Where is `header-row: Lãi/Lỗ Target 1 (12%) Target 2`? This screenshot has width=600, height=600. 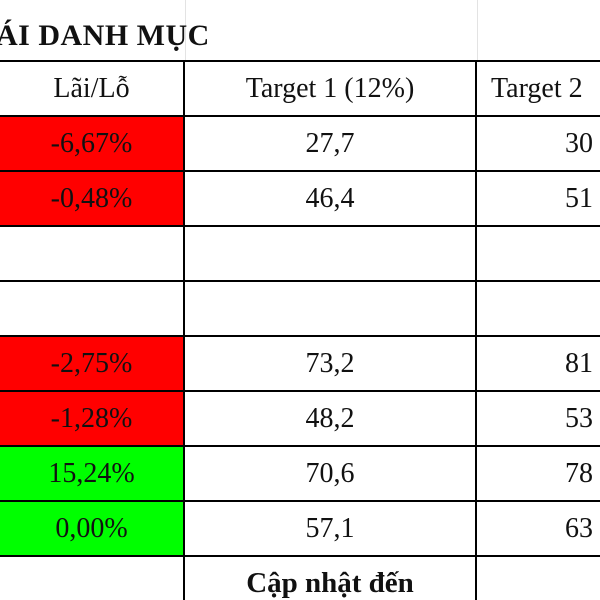 header-row: Lãi/Lỗ Target 1 (12%) Target 2 is located at coordinates (300, 87).